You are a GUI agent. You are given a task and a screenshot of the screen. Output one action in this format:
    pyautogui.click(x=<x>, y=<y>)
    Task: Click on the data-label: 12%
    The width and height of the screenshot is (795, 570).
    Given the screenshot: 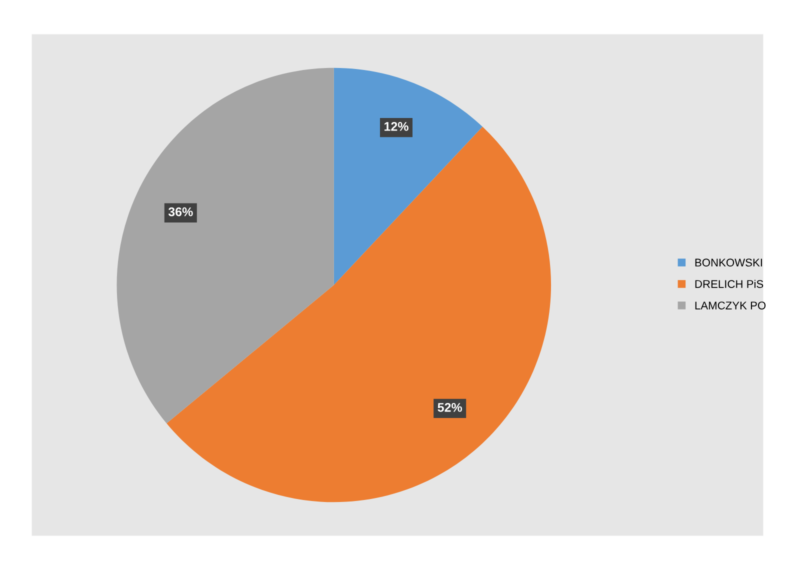 What is the action you would take?
    pyautogui.click(x=396, y=126)
    